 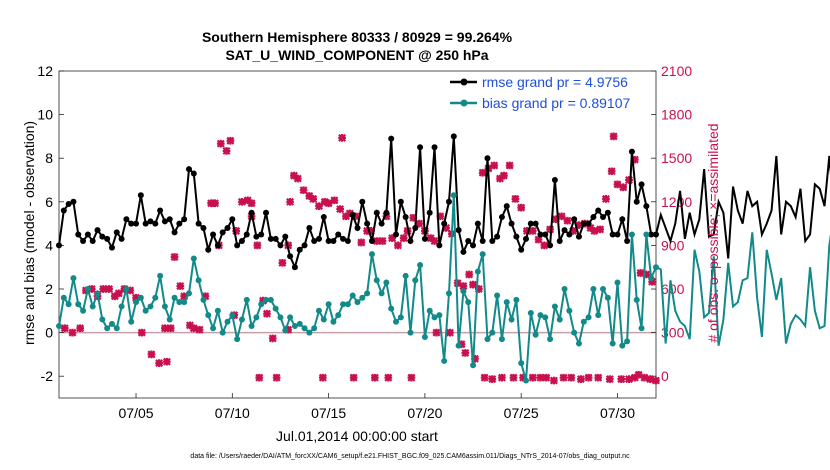 I want to click on y2-tick-label: 900, so click(x=673, y=245).